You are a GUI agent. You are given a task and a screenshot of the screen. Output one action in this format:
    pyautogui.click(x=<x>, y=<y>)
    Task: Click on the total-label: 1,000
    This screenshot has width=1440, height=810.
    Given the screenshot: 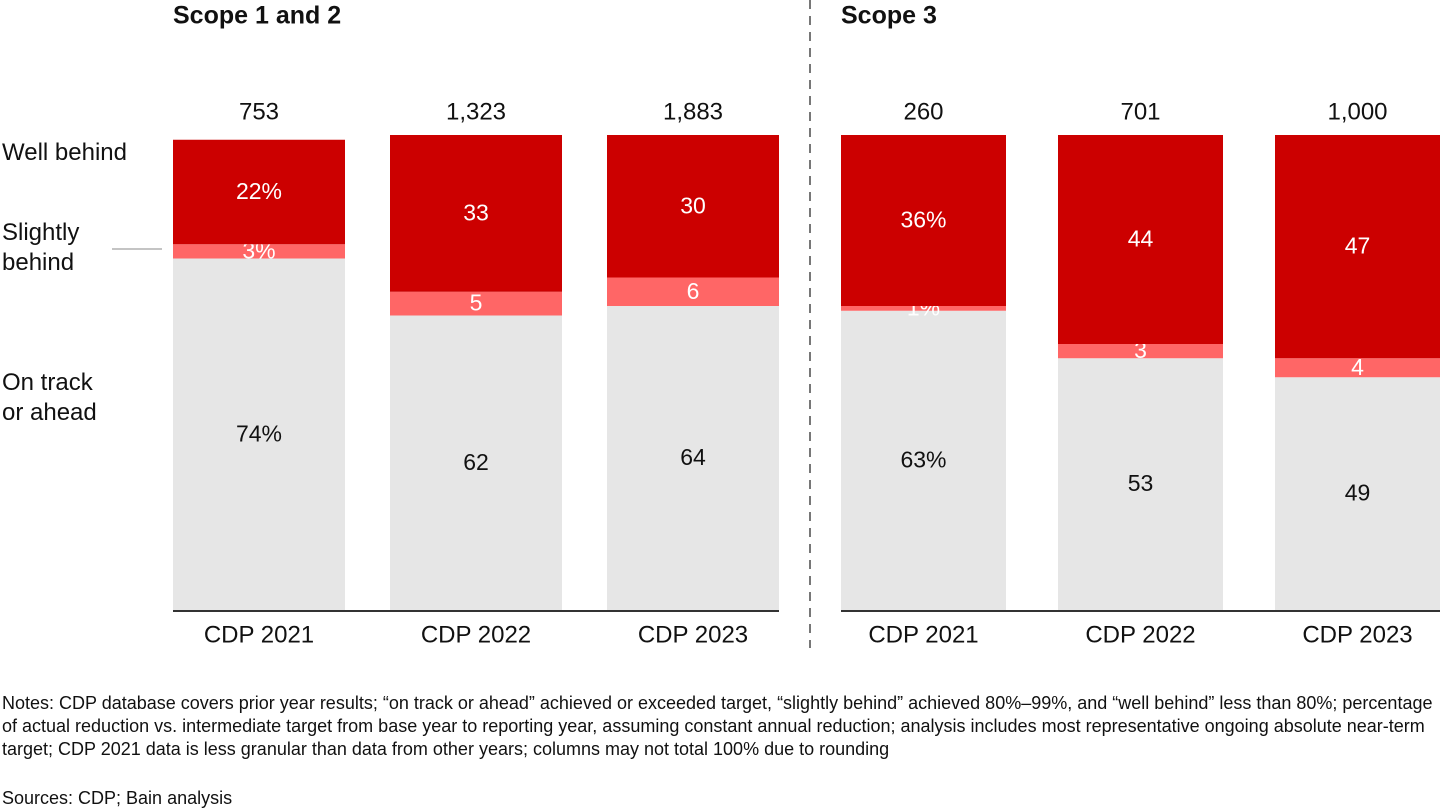 What is the action you would take?
    pyautogui.click(x=1357, y=111)
    